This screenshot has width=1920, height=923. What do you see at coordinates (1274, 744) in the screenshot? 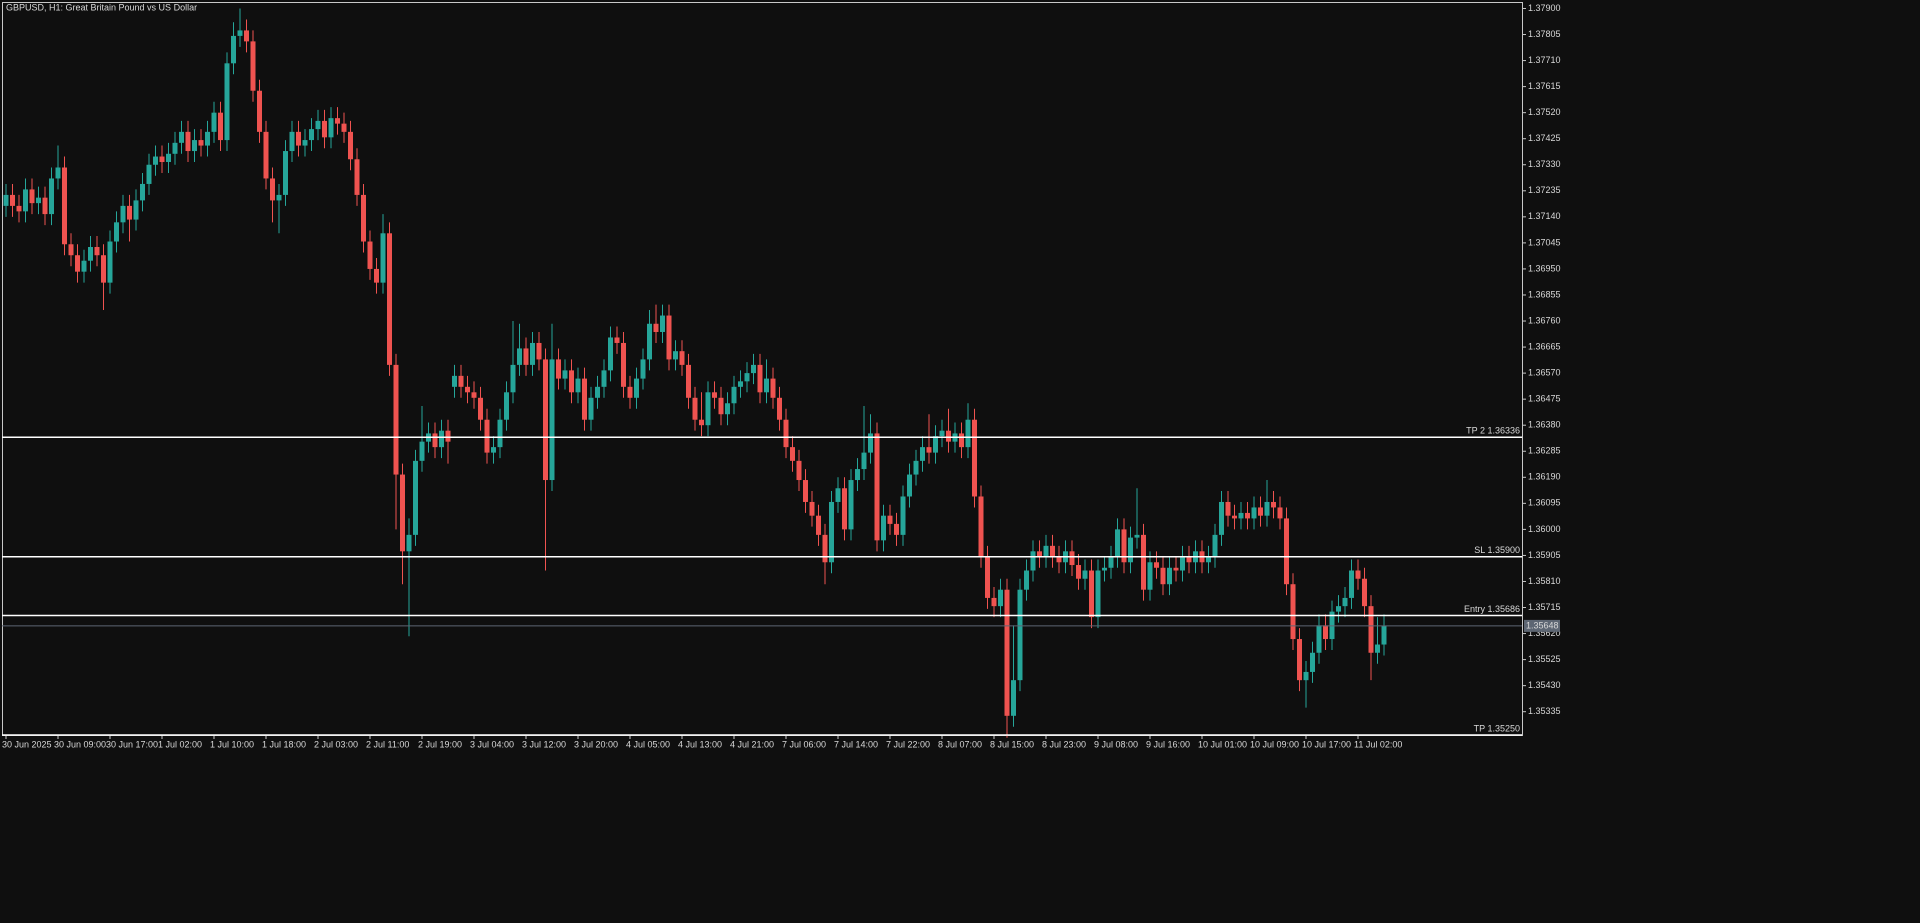
I see `x-tick-label: 10 Jul 09:00` at bounding box center [1274, 744].